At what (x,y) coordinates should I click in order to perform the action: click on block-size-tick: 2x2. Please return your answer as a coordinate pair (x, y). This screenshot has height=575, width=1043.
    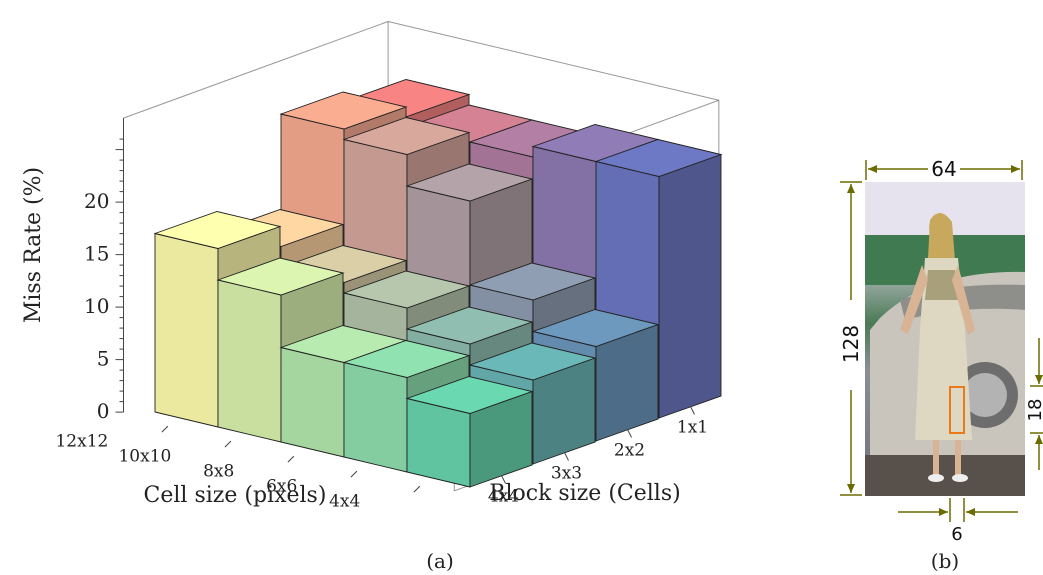
    Looking at the image, I should click on (629, 451).